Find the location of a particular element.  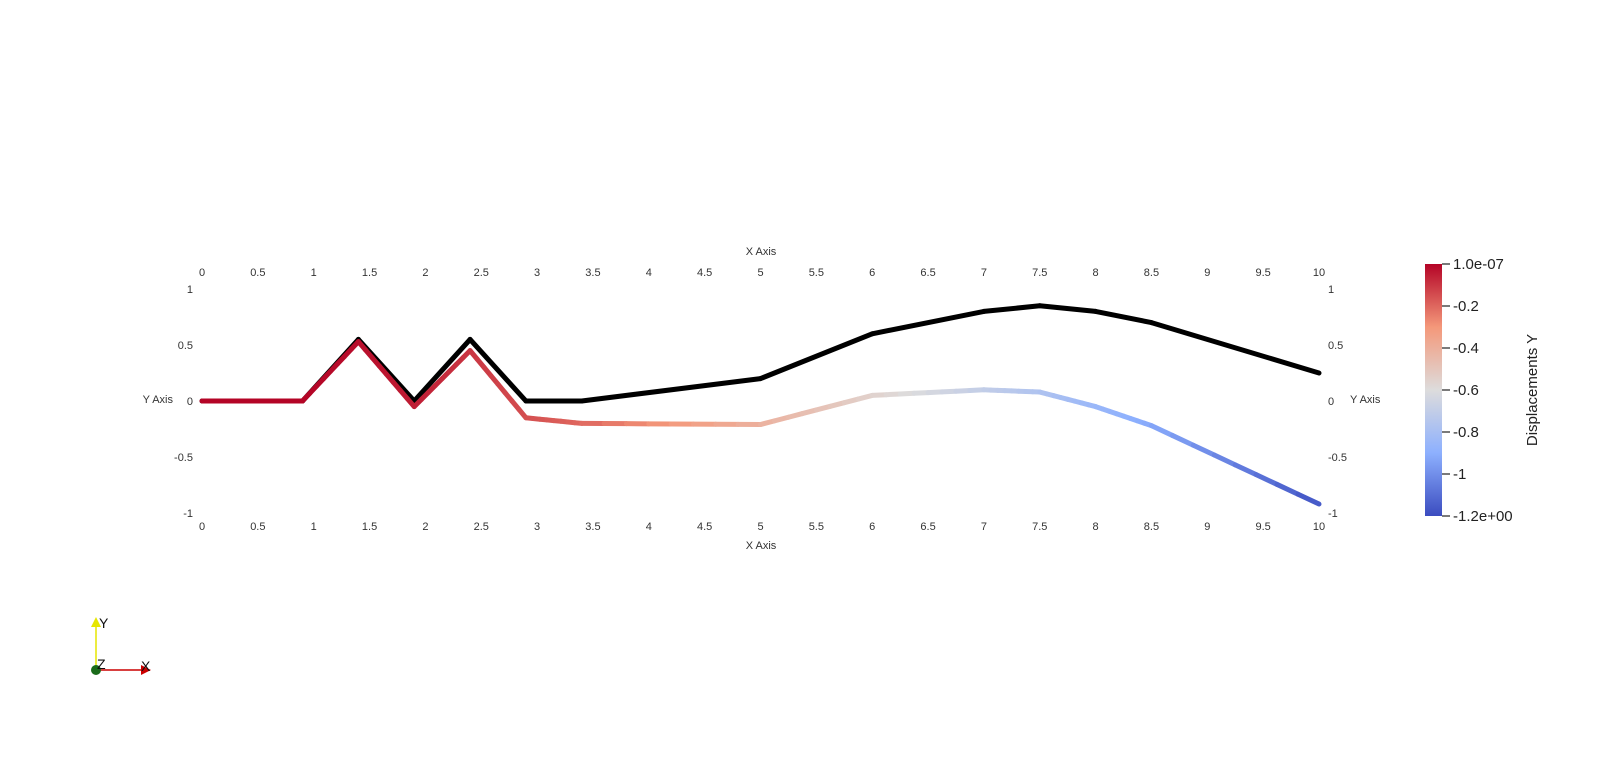

x-tick-label-bottom: 5 is located at coordinates (760, 527).